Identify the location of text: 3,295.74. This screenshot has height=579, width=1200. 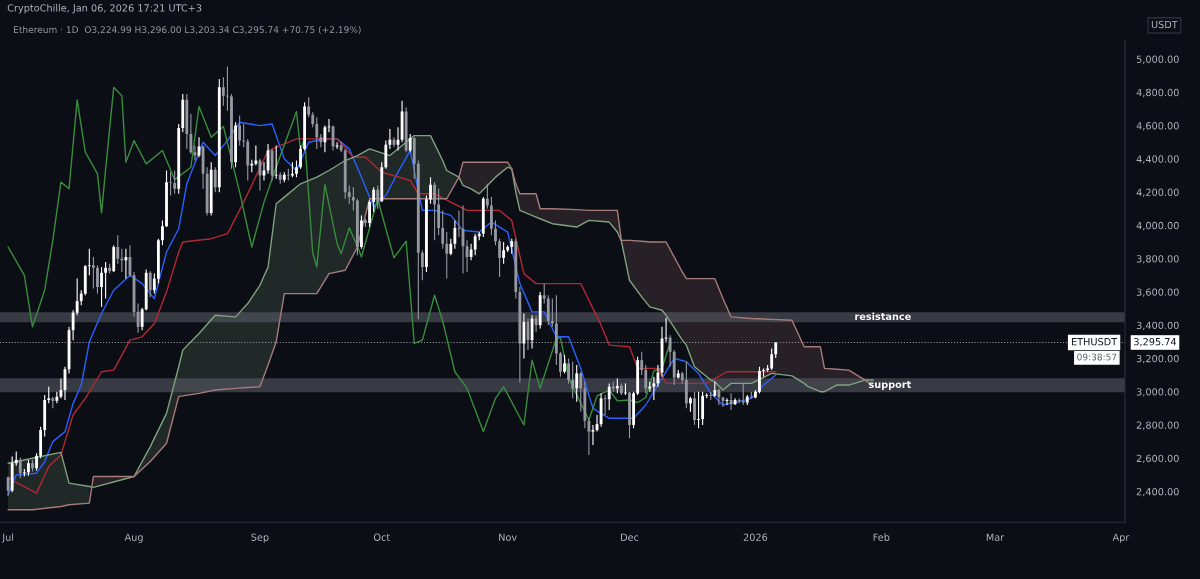
(1155, 342).